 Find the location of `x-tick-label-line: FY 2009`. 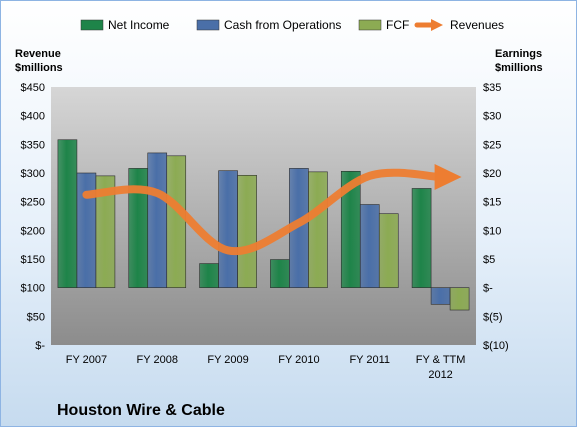

x-tick-label-line: FY 2009 is located at coordinates (227, 360).